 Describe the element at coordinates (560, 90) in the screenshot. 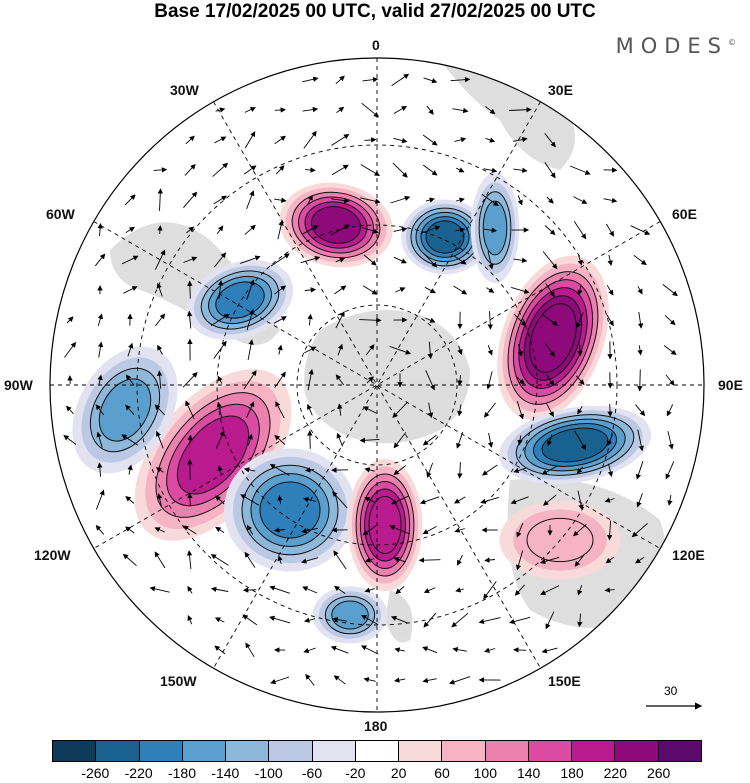

I see `lon-label-30e: 30E` at that location.